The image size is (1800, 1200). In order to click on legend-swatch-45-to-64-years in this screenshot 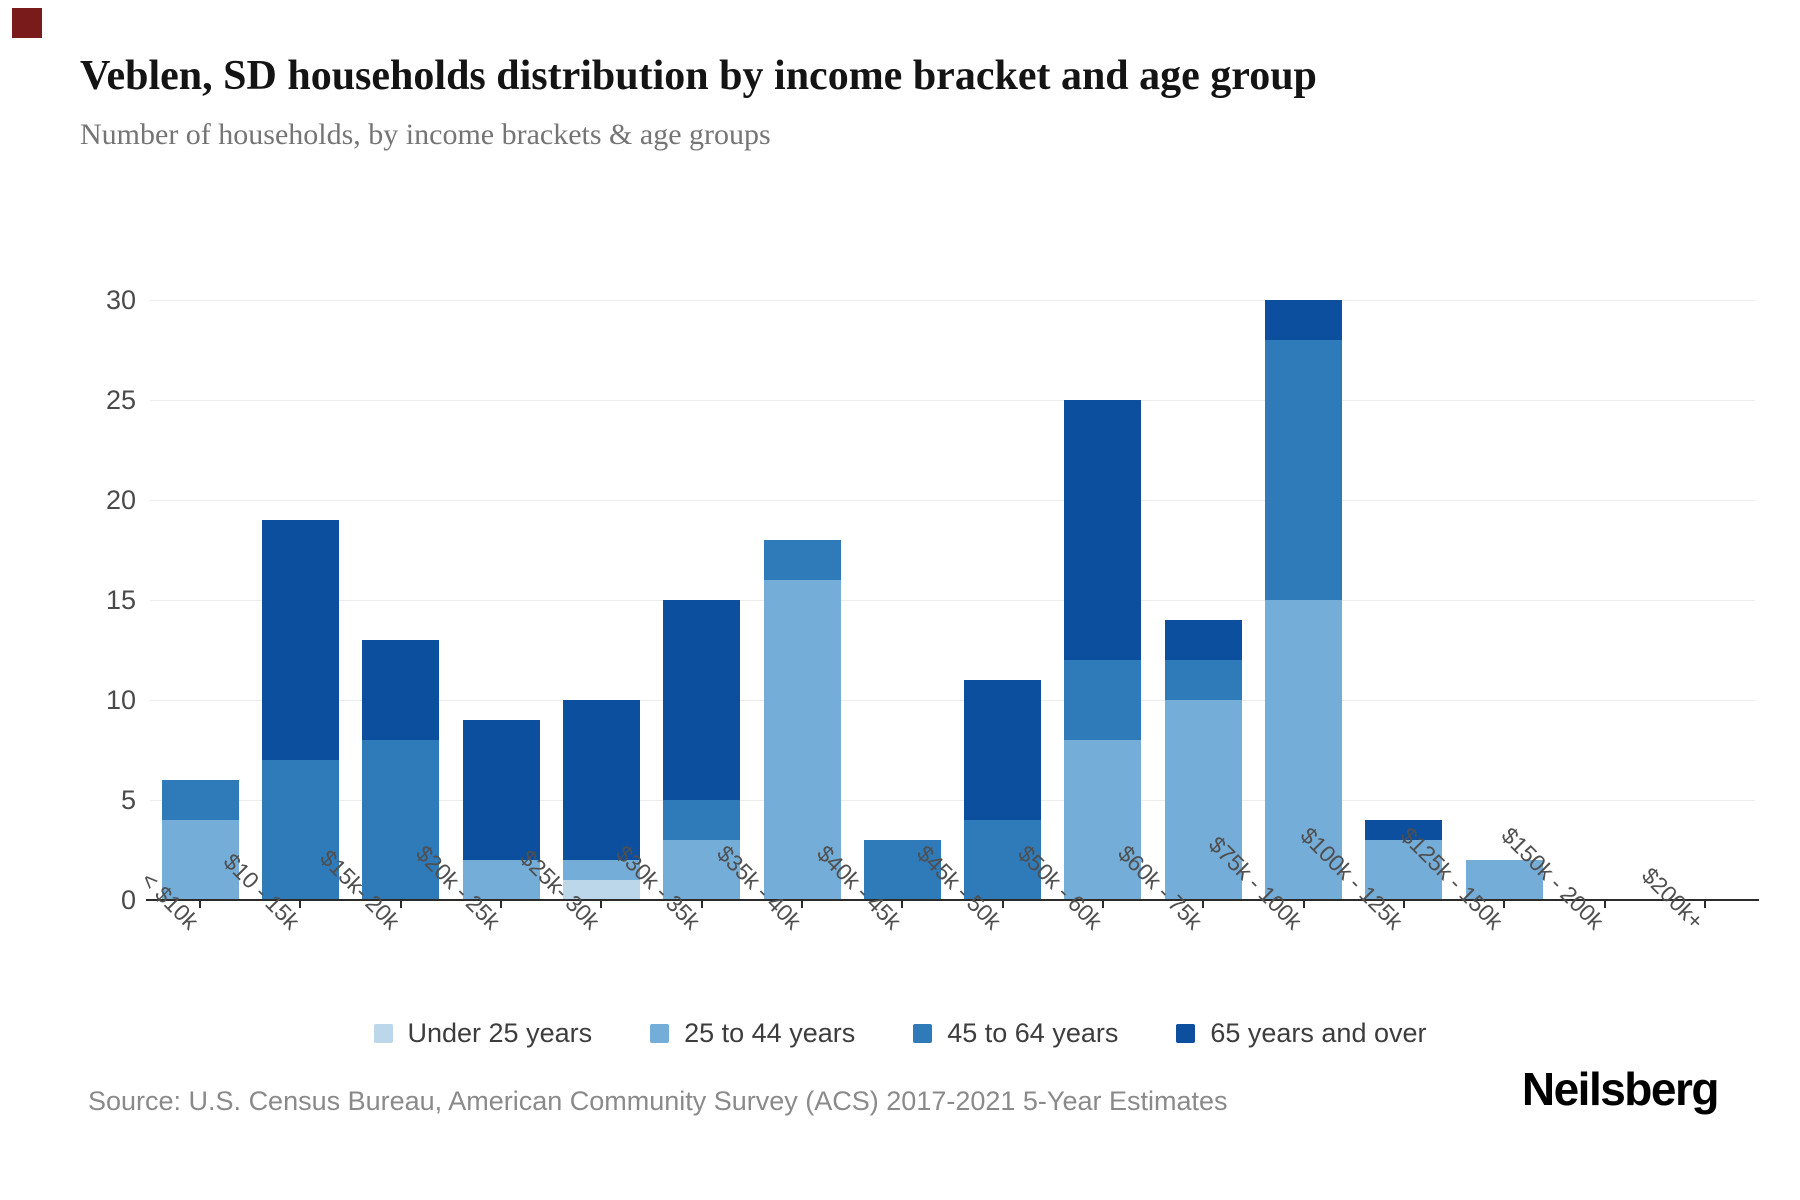, I will do `click(923, 1033)`.